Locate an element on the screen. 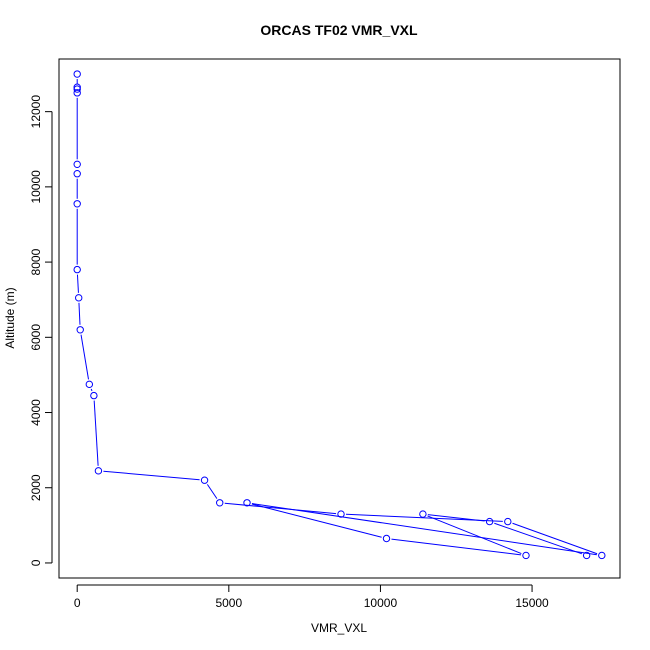 Image resolution: width=650 pixels, height=650 pixels. y-tick-label: 12000 is located at coordinates (36, 112).